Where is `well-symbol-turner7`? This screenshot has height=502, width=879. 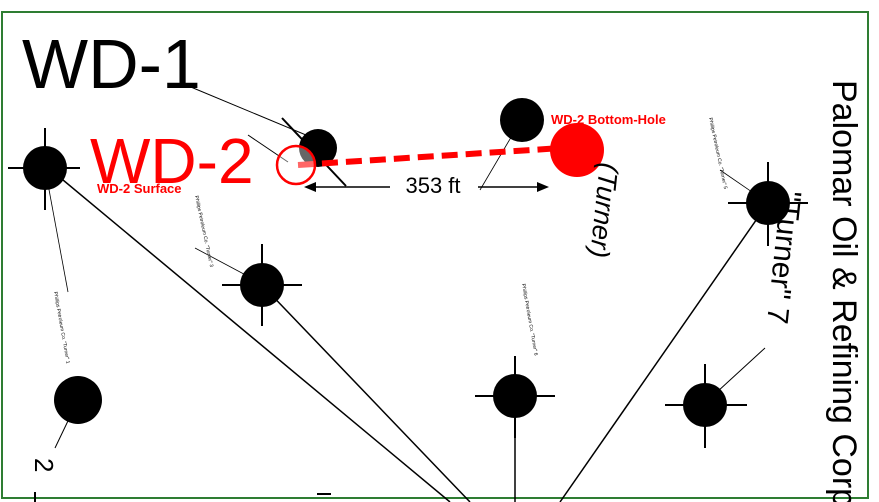
well-symbol-turner7 is located at coordinates (706, 406).